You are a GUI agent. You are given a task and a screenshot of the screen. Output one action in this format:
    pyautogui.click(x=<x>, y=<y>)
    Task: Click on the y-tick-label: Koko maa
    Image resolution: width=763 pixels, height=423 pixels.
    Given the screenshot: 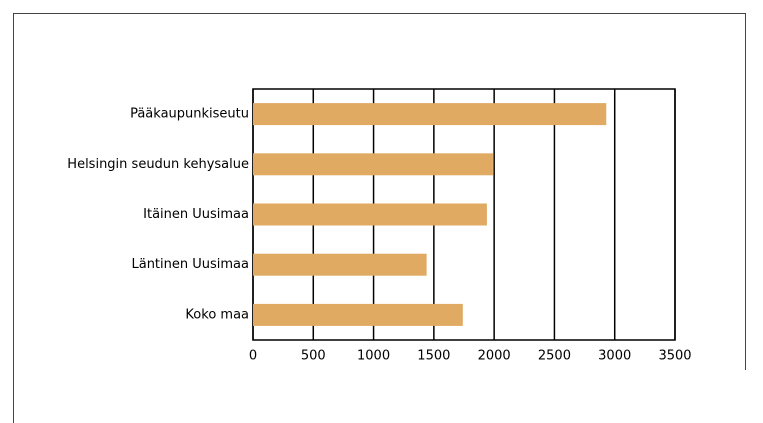 What is the action you would take?
    pyautogui.click(x=217, y=314)
    